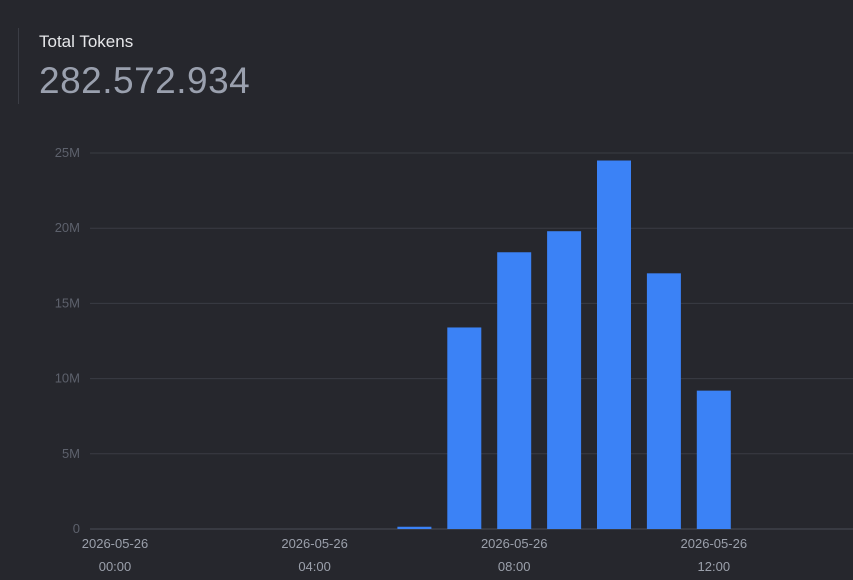 The height and width of the screenshot is (580, 853). I want to click on y-tick-label: 15M, so click(67, 302).